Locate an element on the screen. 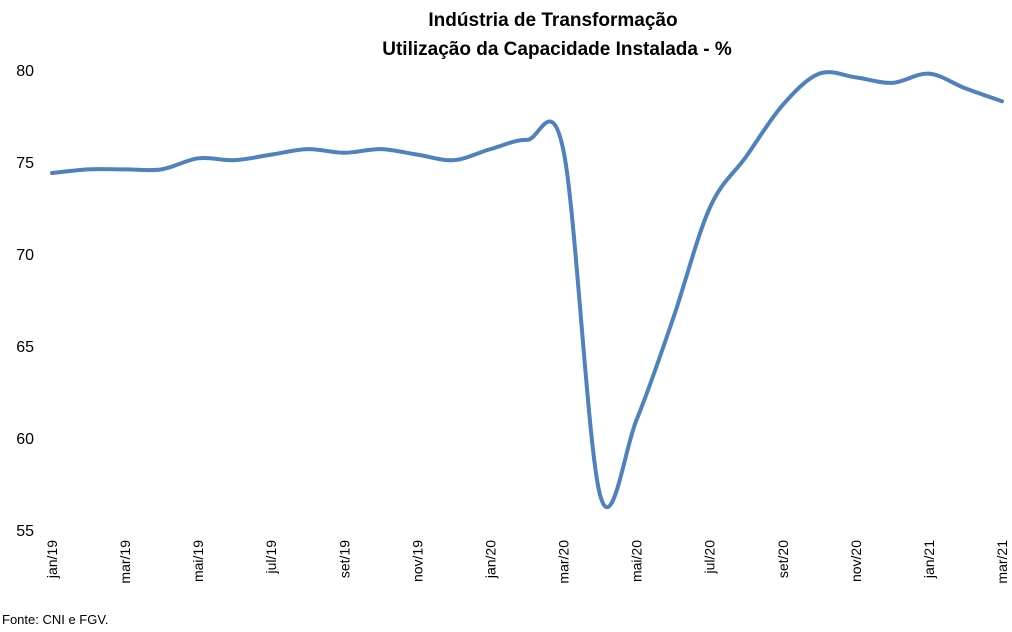 The image size is (1012, 632). x-tick-label: jan/19 is located at coordinates (52, 559).